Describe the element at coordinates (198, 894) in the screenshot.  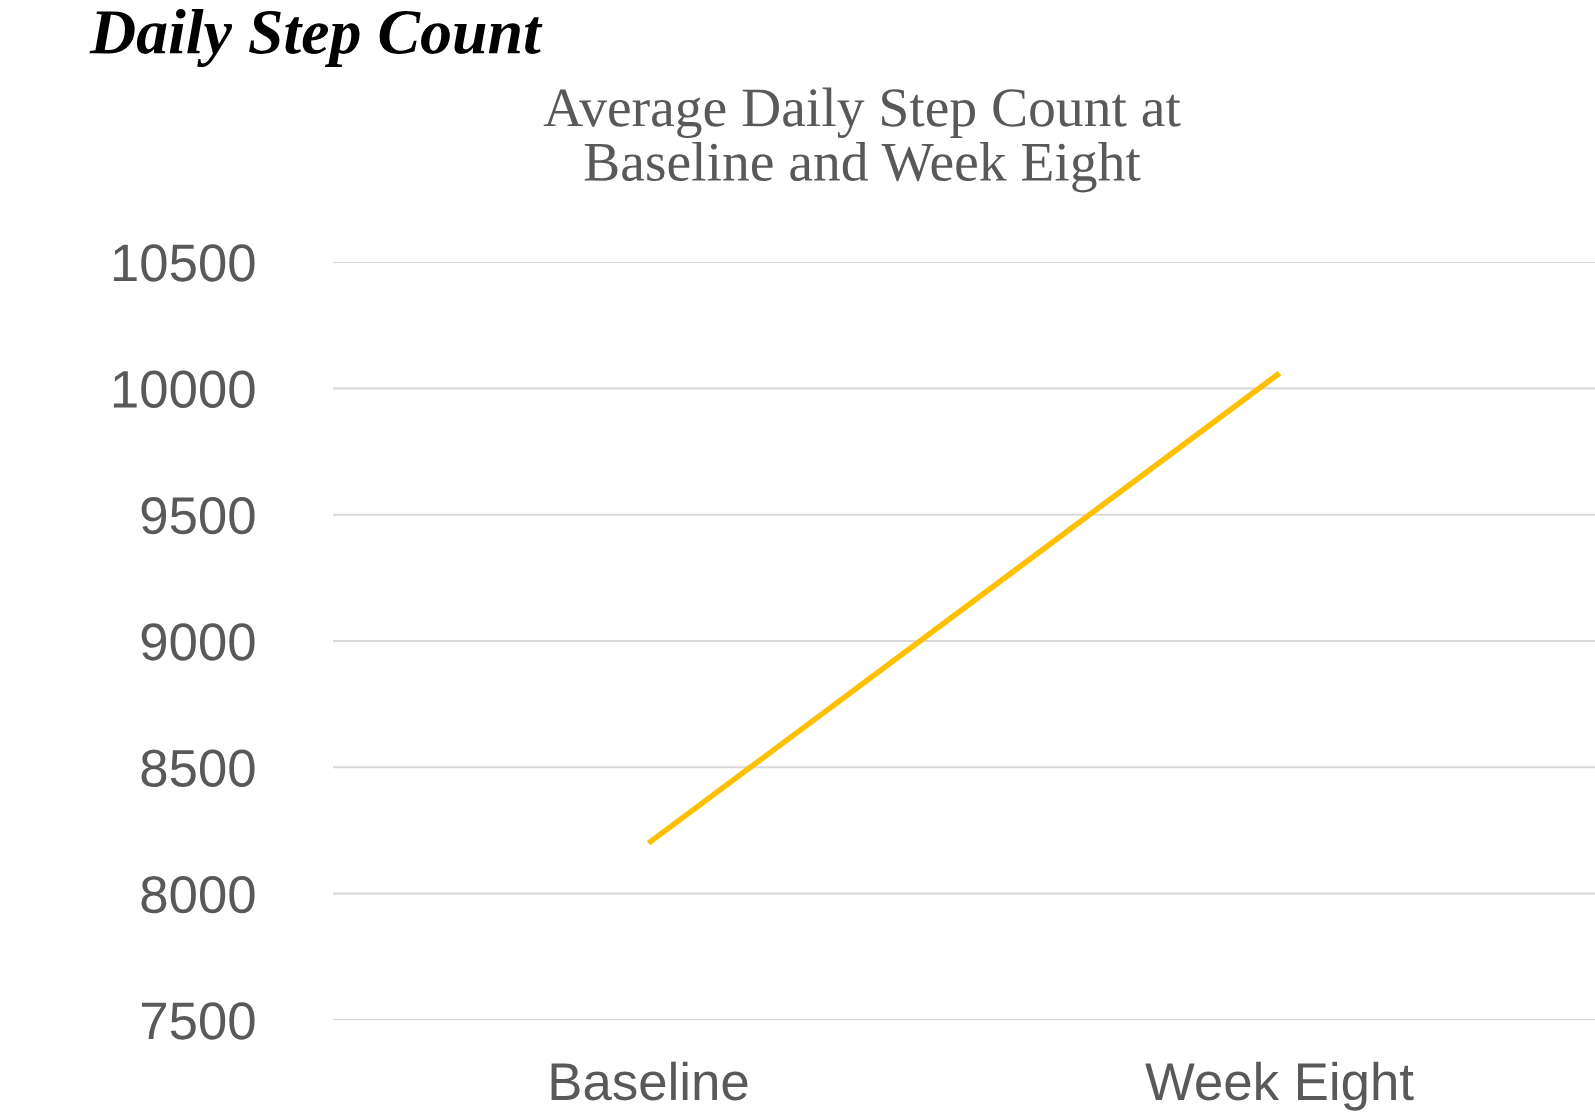
I see `y-tick-label: 8000` at that location.